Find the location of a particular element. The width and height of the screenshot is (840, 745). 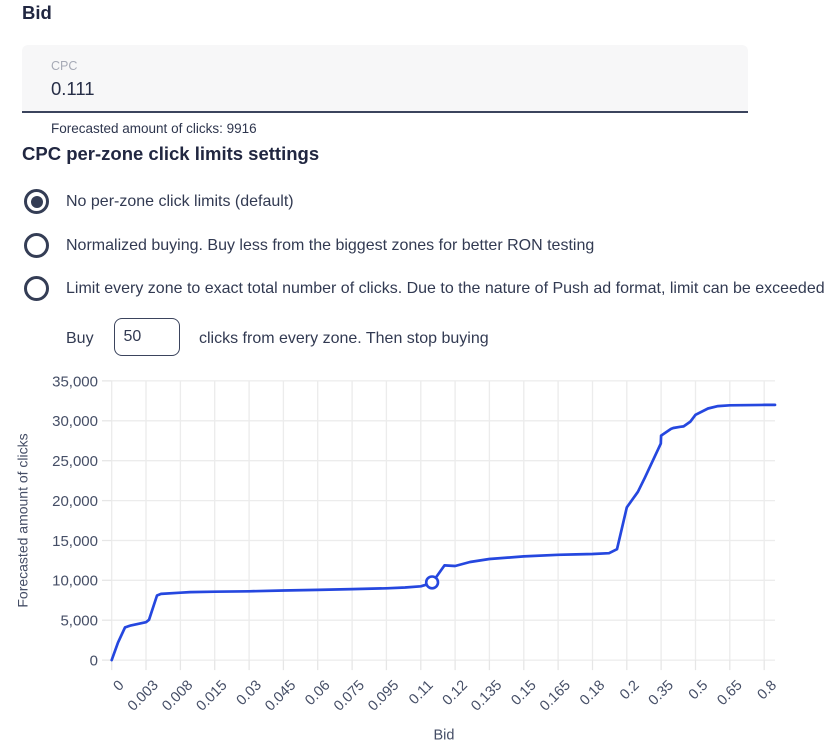

svg-text: 0.35 is located at coordinates (661, 692).